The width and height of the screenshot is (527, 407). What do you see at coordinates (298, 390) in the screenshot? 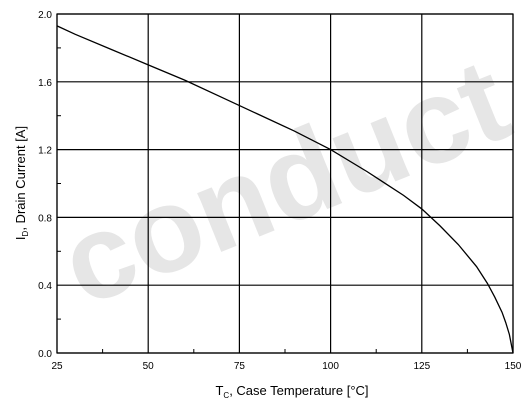
I see `x-axis-label-rest: , Case Temperature [°C]` at bounding box center [298, 390].